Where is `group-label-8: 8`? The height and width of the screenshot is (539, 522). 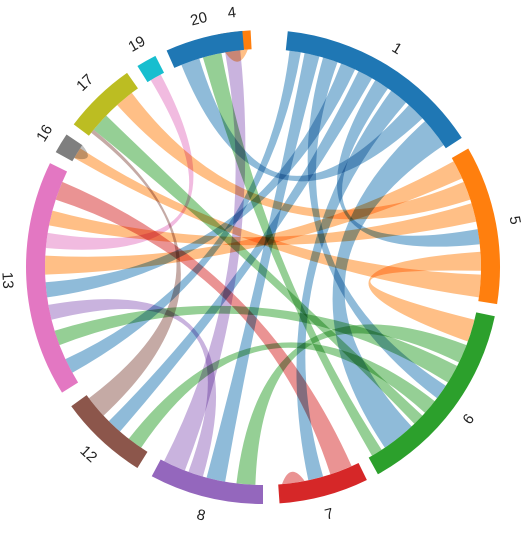 group-label-8: 8 is located at coordinates (201, 515).